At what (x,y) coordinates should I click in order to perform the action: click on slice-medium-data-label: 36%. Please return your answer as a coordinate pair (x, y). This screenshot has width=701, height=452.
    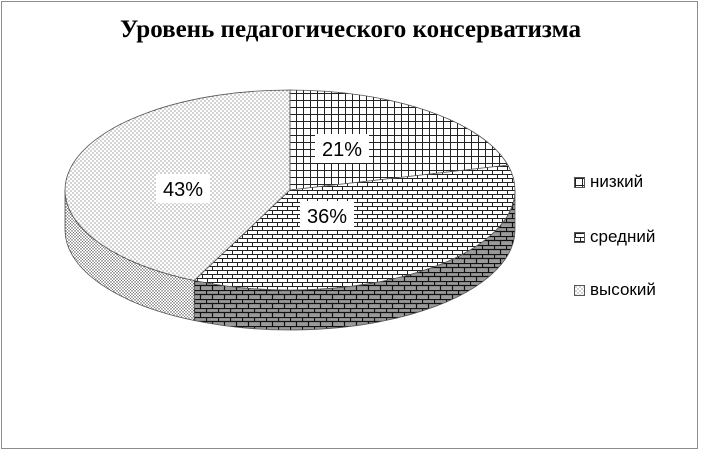
    Looking at the image, I should click on (327, 217).